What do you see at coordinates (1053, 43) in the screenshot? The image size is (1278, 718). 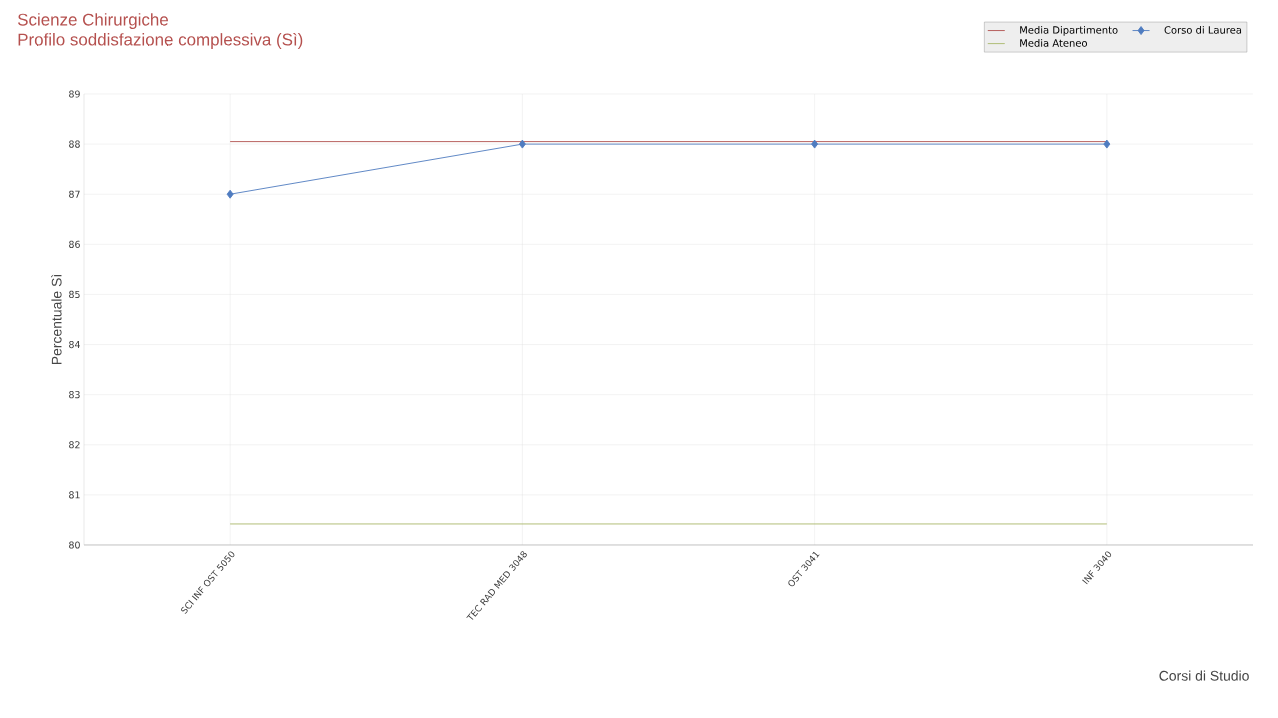 I see `legend-label: Media Ateneo` at bounding box center [1053, 43].